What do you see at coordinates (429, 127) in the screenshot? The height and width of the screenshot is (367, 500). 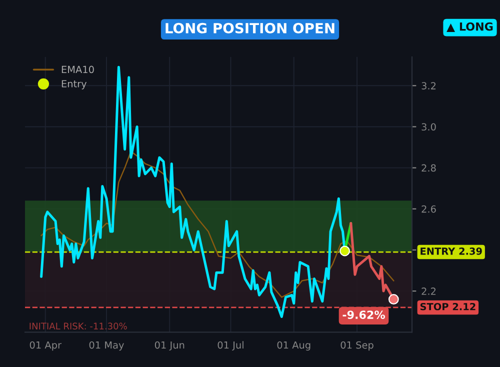 I see `y-tick-label: 3.0` at bounding box center [429, 127].